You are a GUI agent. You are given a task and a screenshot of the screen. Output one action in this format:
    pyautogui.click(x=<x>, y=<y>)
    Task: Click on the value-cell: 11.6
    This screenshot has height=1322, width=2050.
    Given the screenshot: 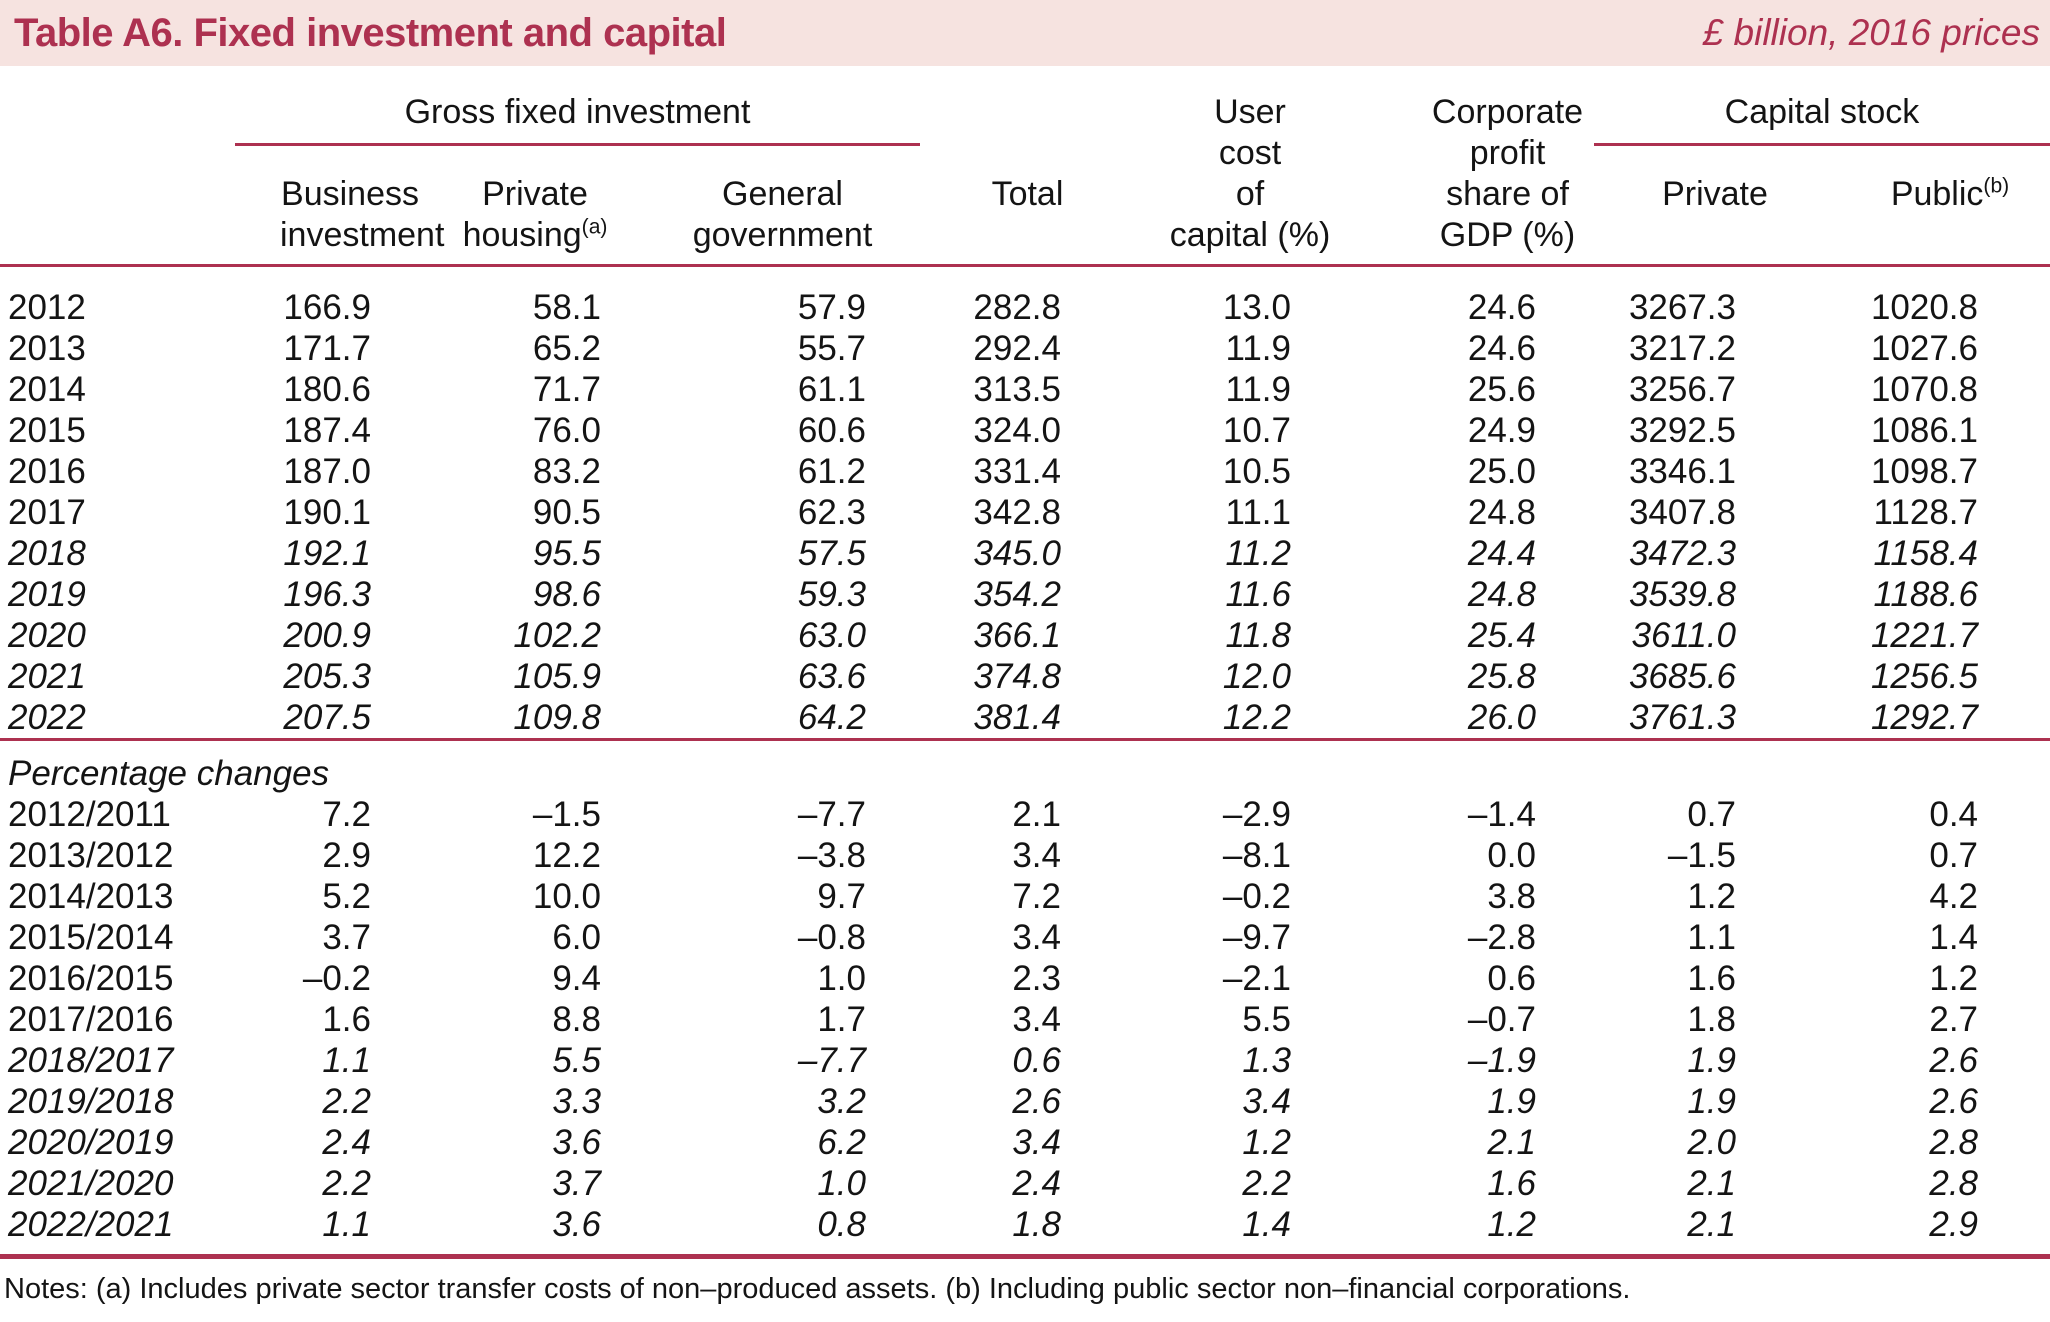 What is the action you would take?
    pyautogui.click(x=1258, y=594)
    